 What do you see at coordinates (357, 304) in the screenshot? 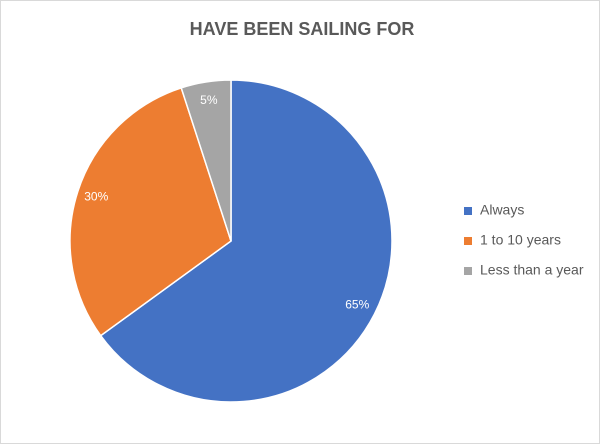
I see `data-label: 65%` at bounding box center [357, 304].